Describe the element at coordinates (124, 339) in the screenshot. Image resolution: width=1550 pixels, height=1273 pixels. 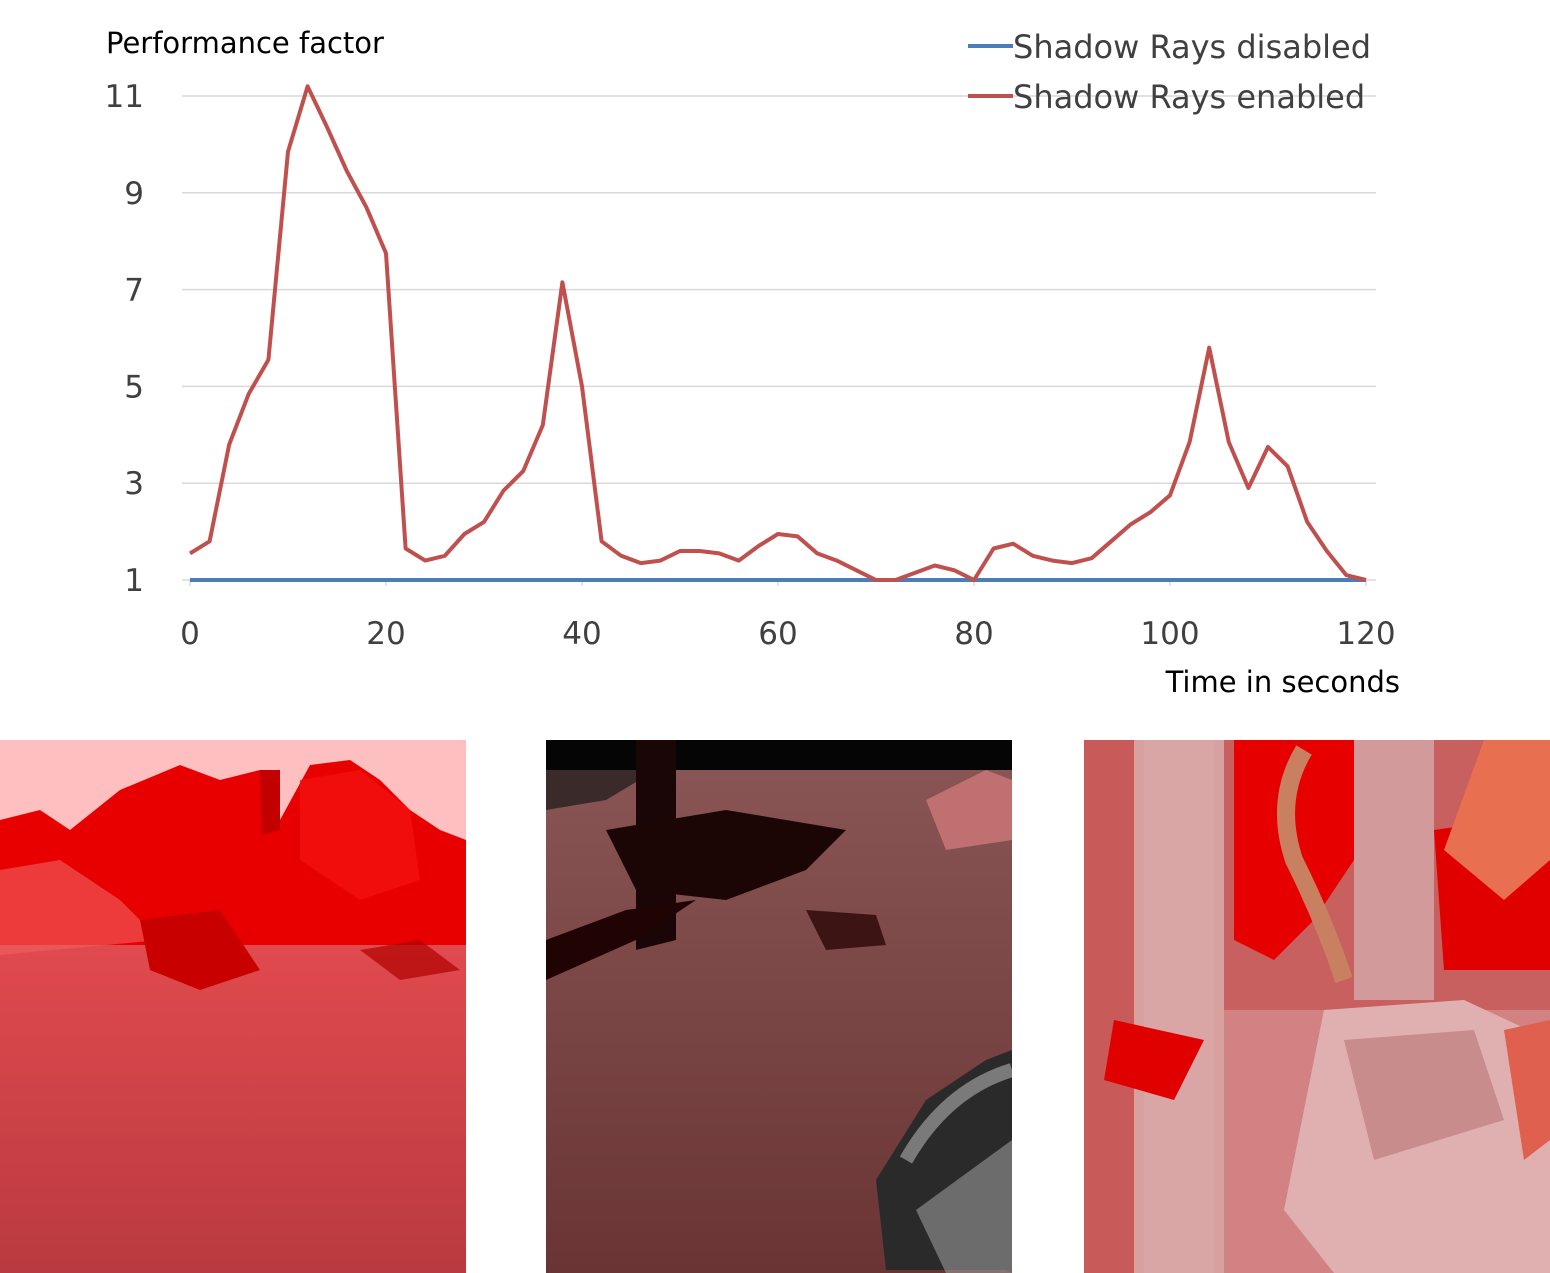
I see `y-tick-labels: 1 3 5 7 9 11` at that location.